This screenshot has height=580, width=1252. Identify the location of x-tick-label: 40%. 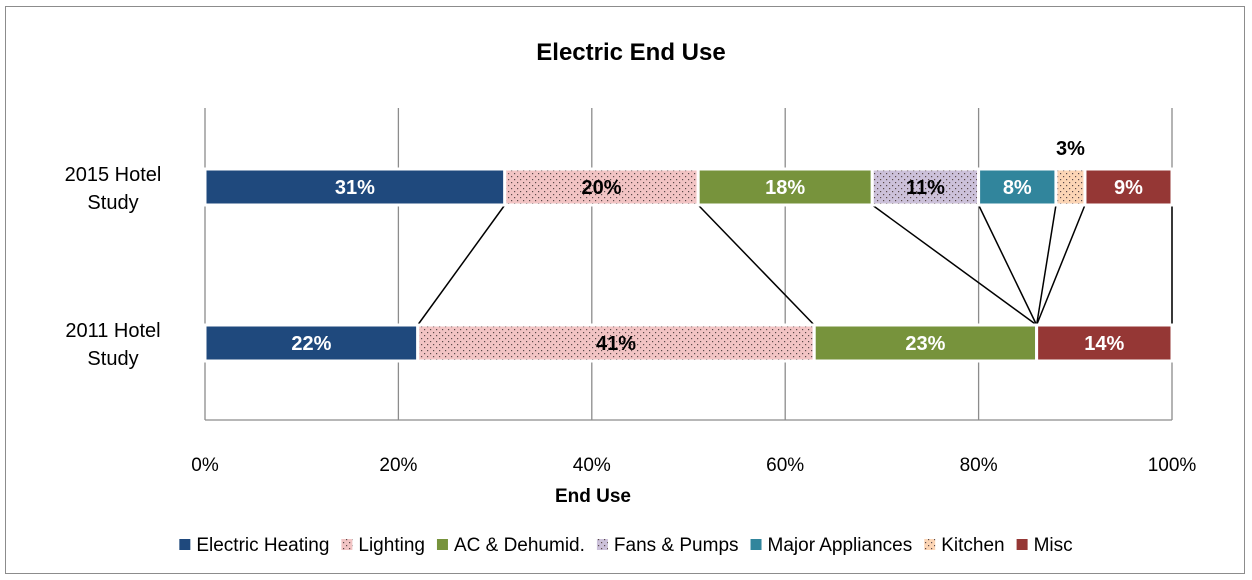
(592, 465).